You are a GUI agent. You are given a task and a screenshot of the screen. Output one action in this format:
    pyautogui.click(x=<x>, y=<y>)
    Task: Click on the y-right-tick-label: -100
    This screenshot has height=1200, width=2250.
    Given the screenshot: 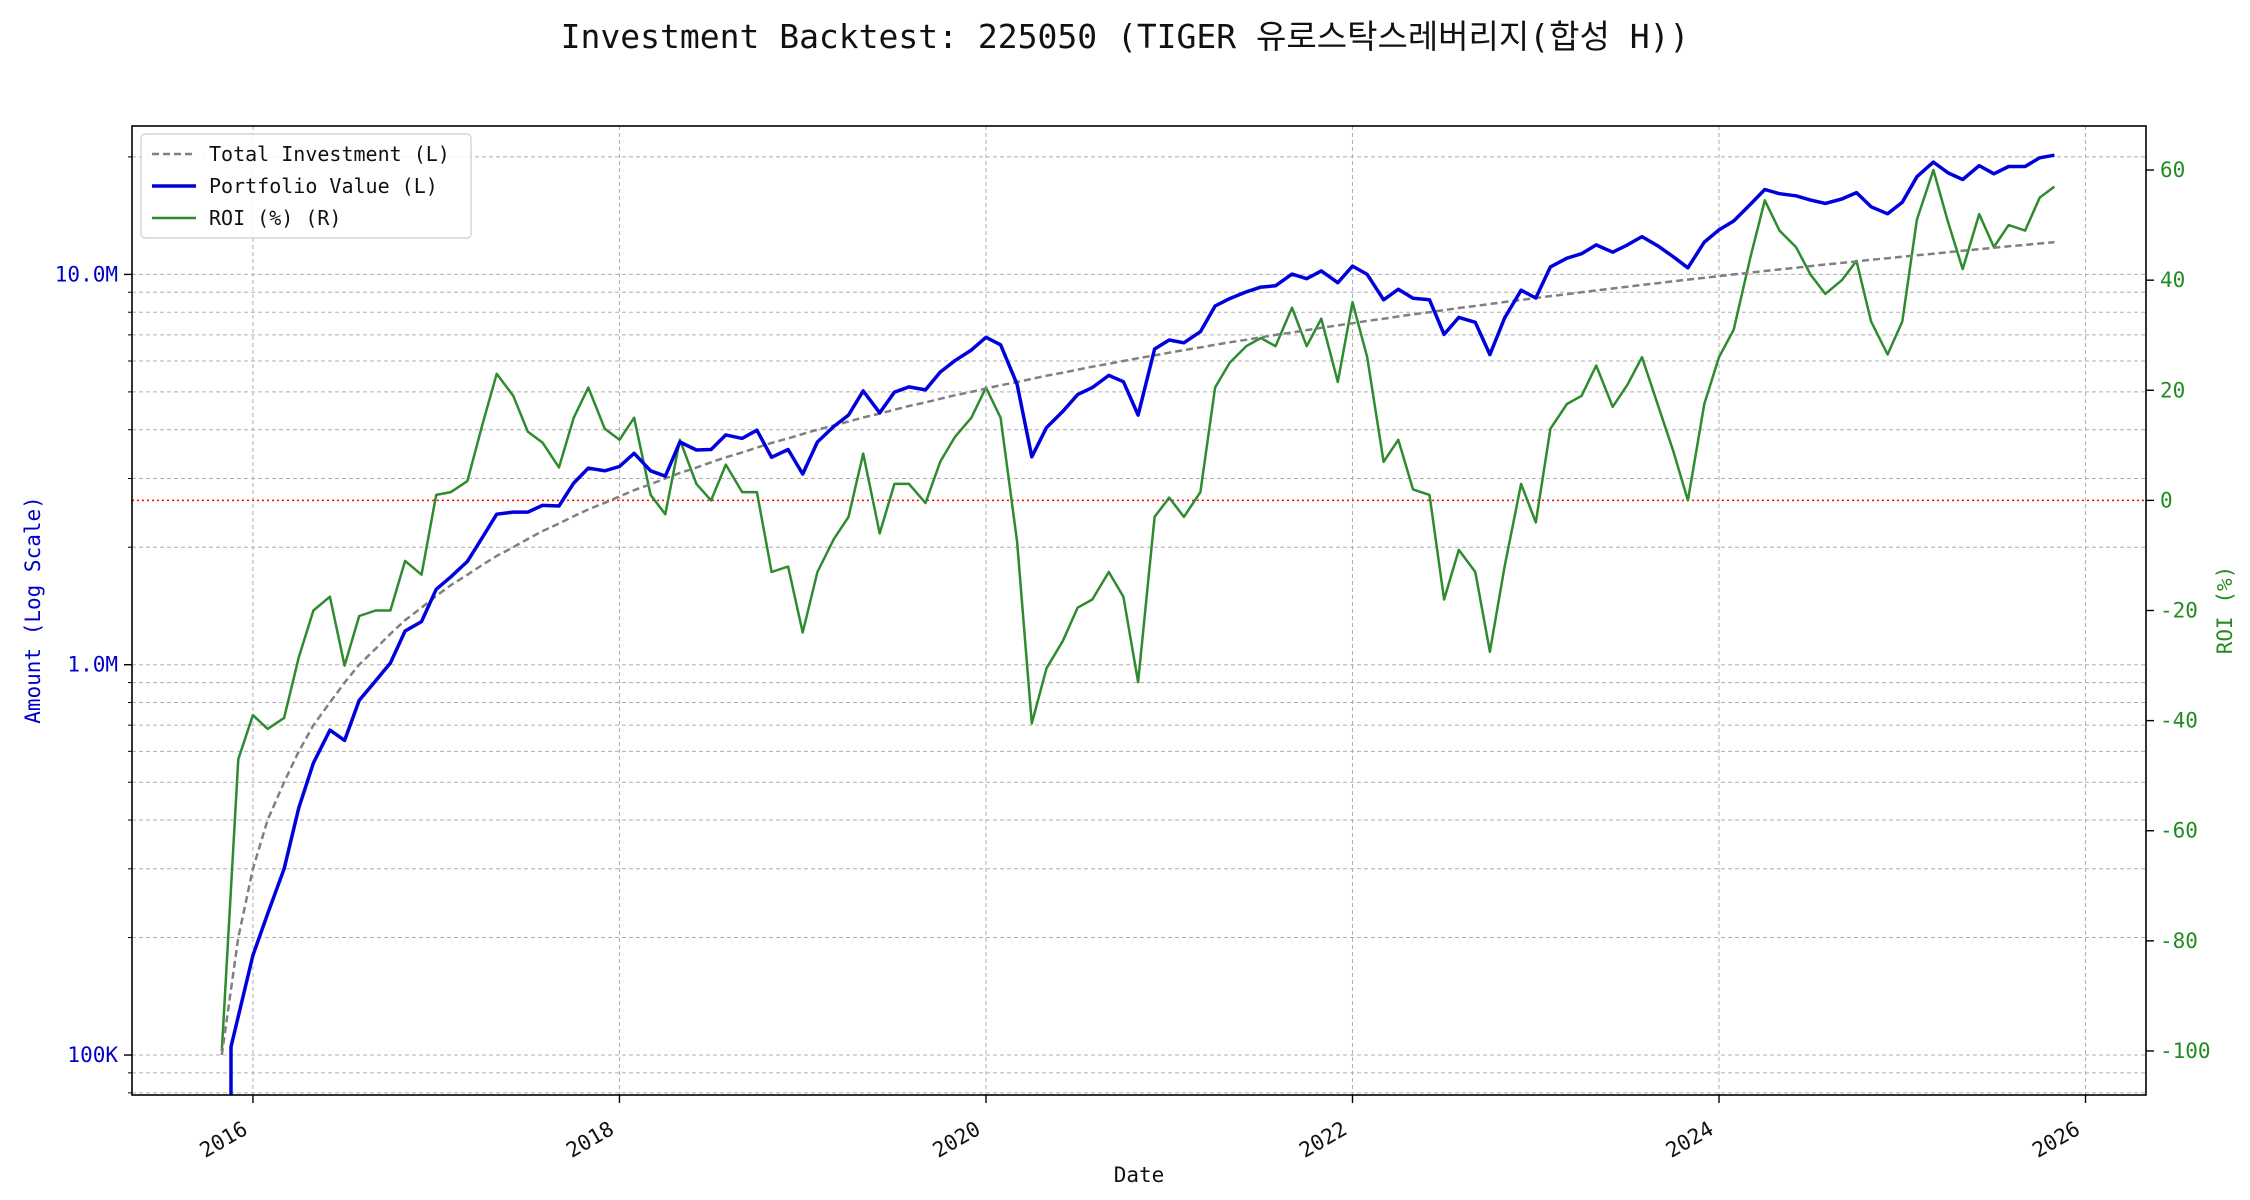 What is the action you would take?
    pyautogui.click(x=2185, y=1051)
    